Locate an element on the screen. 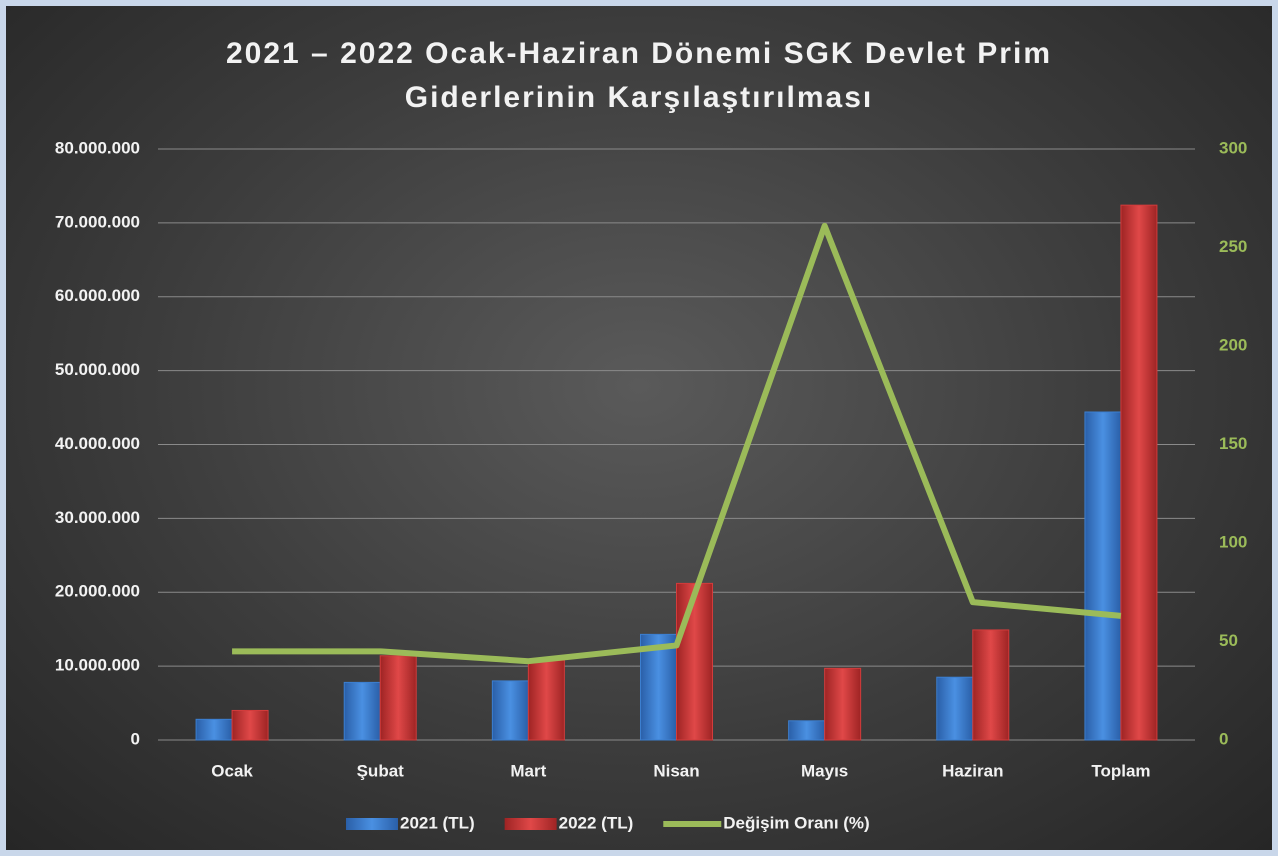  y2-tick-label: 200 is located at coordinates (1233, 344).